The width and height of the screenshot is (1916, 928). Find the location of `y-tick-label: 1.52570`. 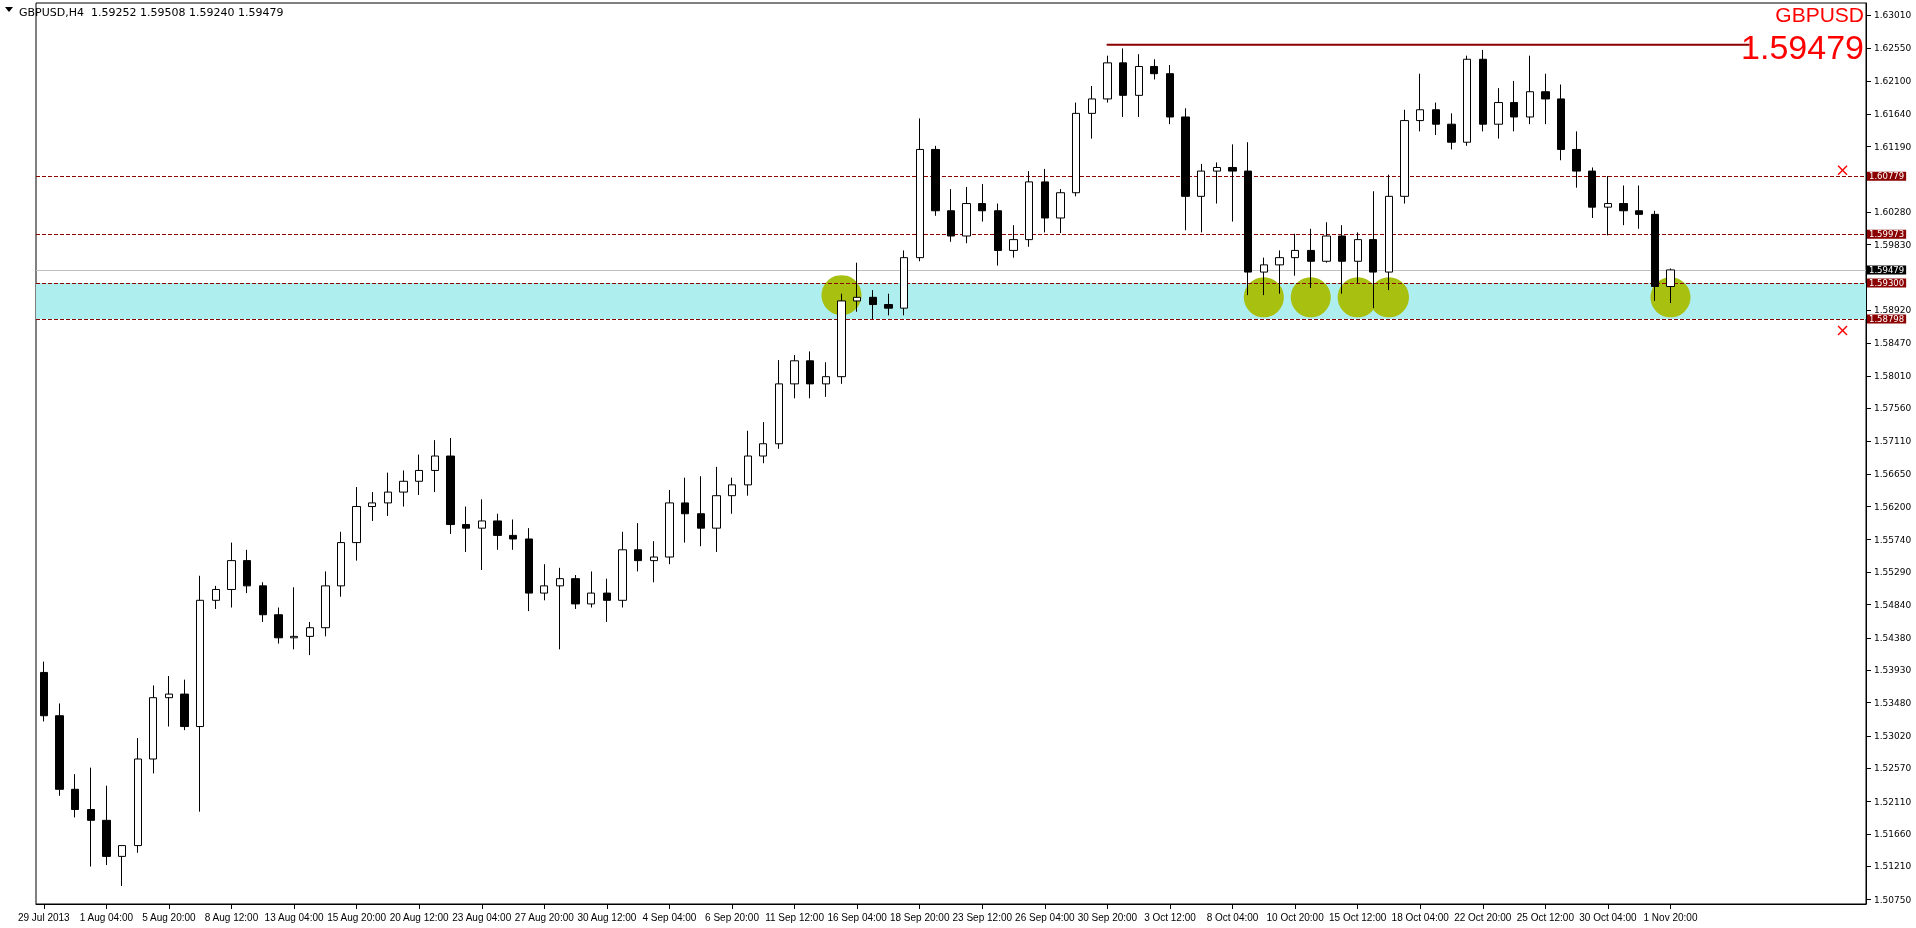

y-tick-label: 1.52570 is located at coordinates (1893, 768).